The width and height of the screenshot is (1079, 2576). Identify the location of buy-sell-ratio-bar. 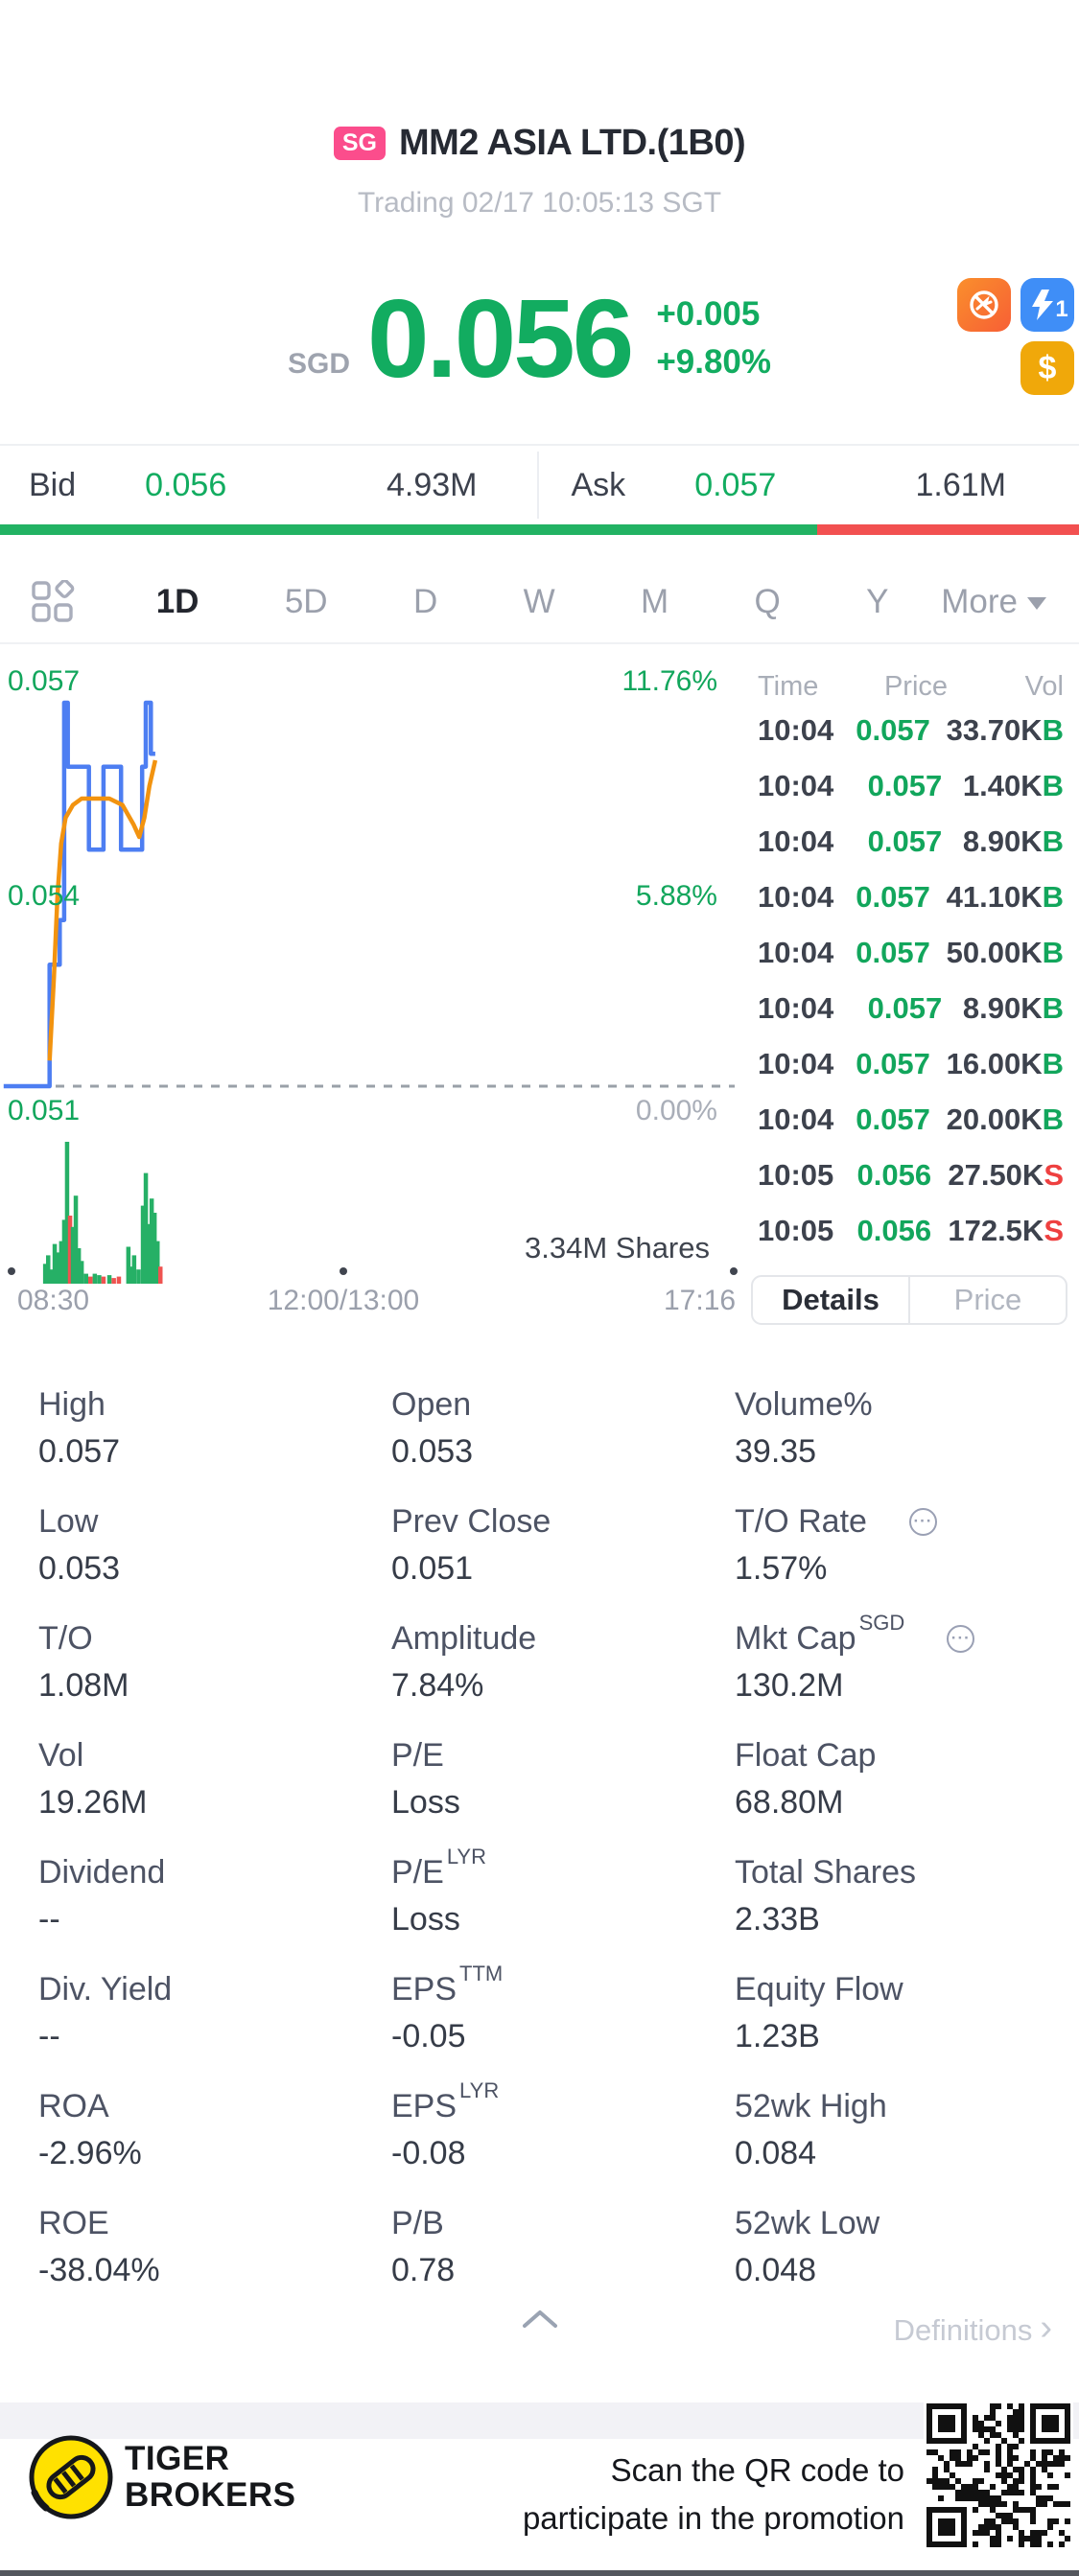
(539, 529).